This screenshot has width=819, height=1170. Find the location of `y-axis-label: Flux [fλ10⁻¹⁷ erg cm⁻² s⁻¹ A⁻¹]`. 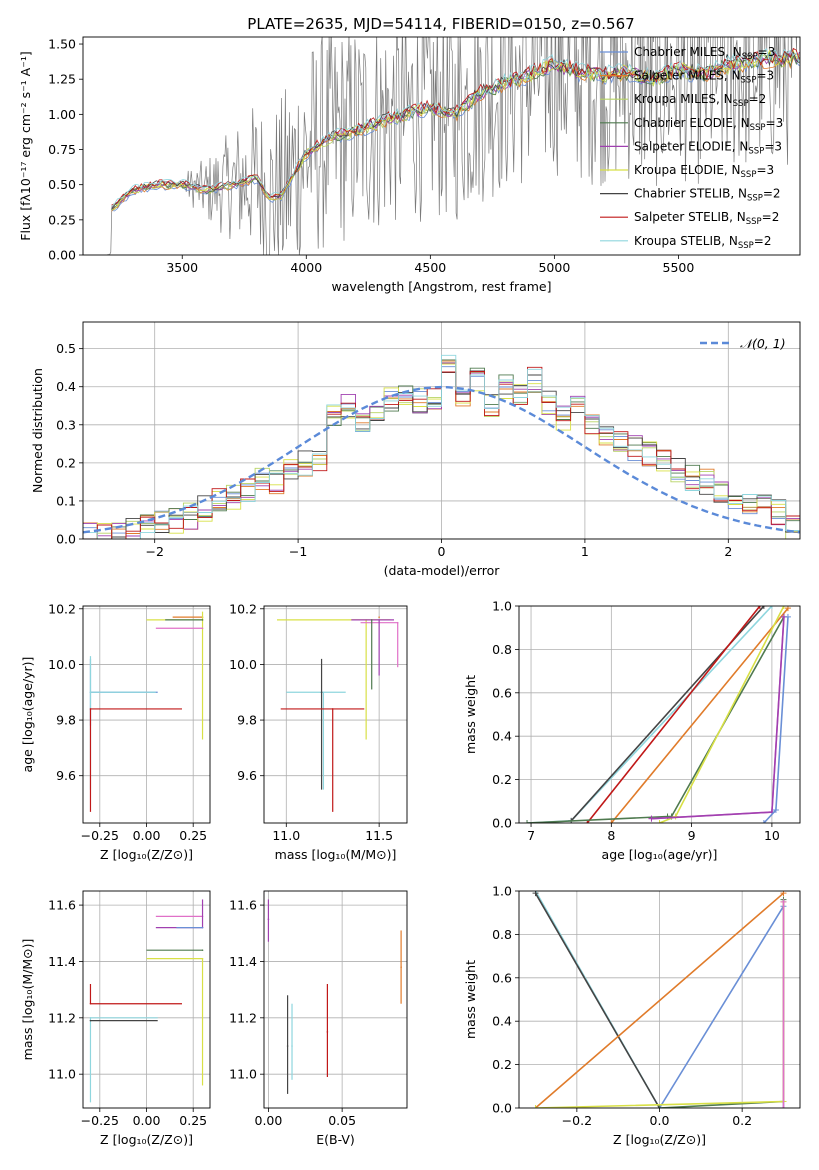

y-axis-label: Flux [fλ10⁻¹⁷ erg cm⁻² s⁻¹ A⁻¹] is located at coordinates (25, 145).